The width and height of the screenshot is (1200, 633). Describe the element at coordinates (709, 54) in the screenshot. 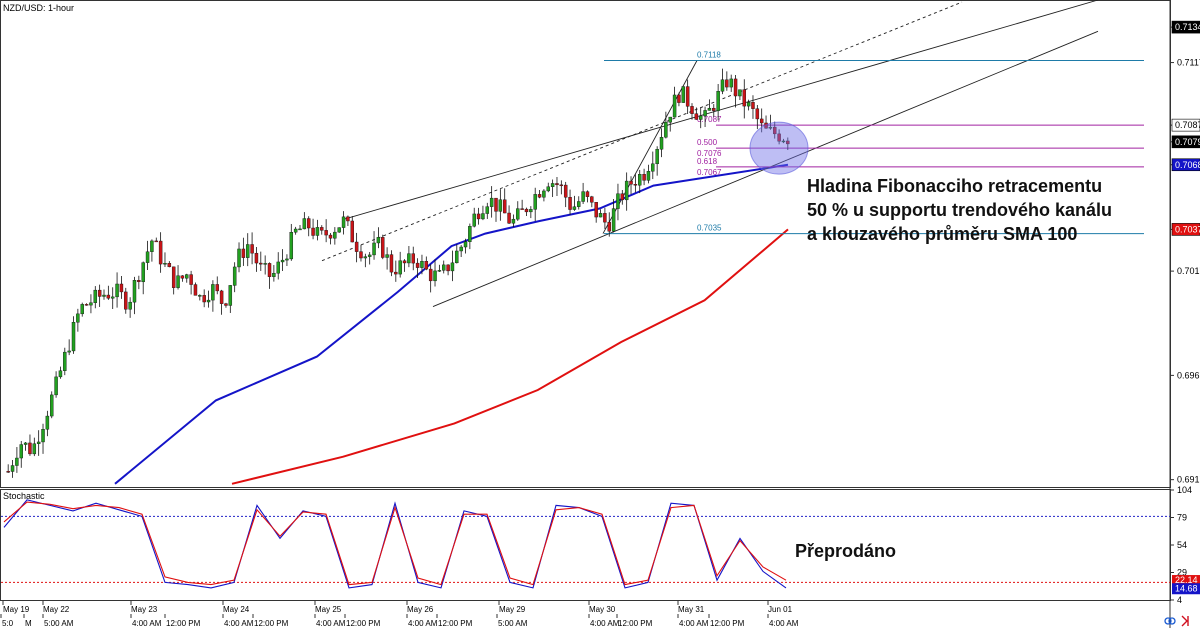

I see `fib-level-label: 0.7118` at that location.